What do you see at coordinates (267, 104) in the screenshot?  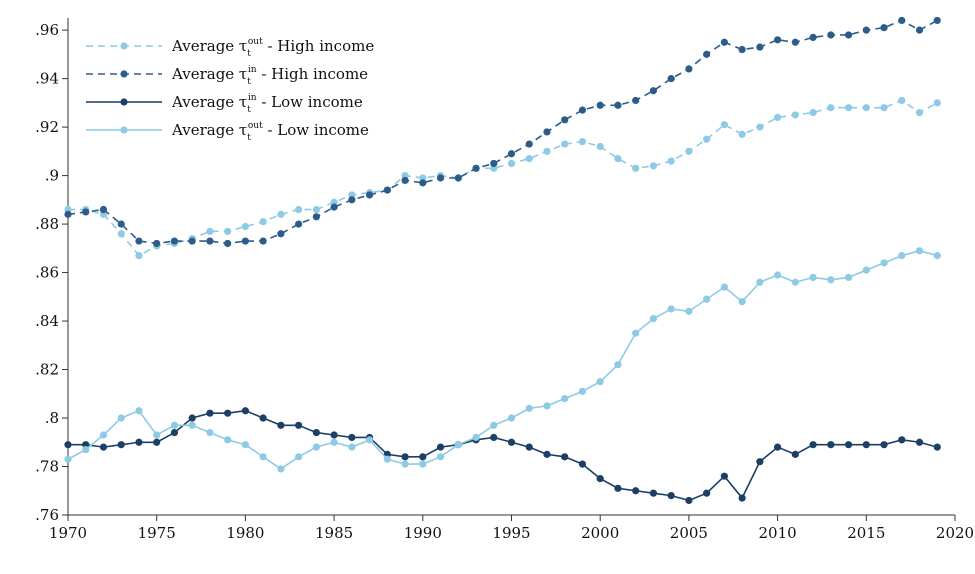 I see `legend-label: Average τtin - Low income` at bounding box center [267, 104].